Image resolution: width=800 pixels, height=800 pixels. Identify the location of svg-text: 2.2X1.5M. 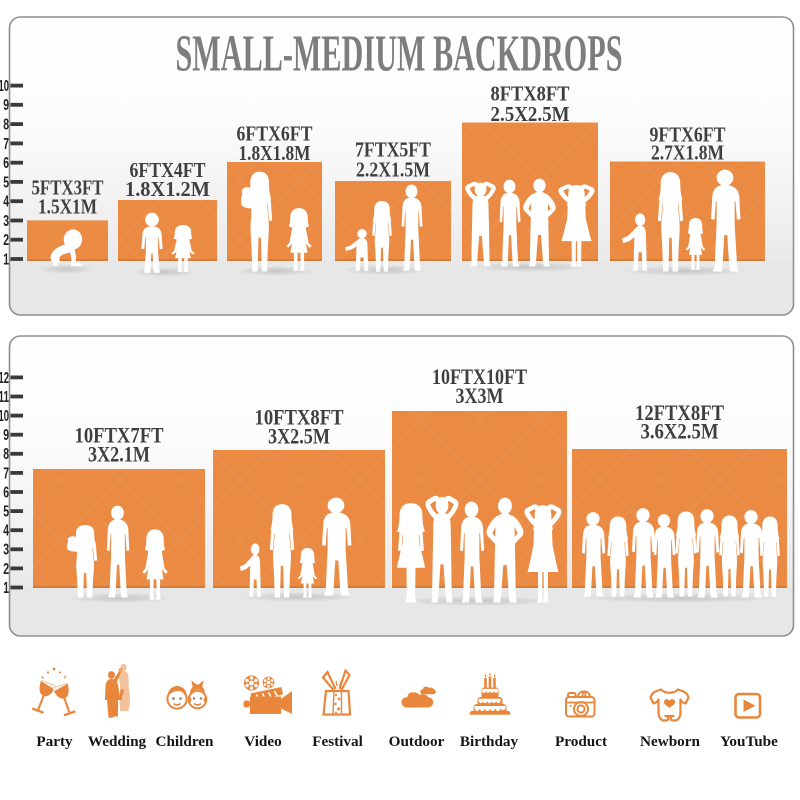
(393, 170).